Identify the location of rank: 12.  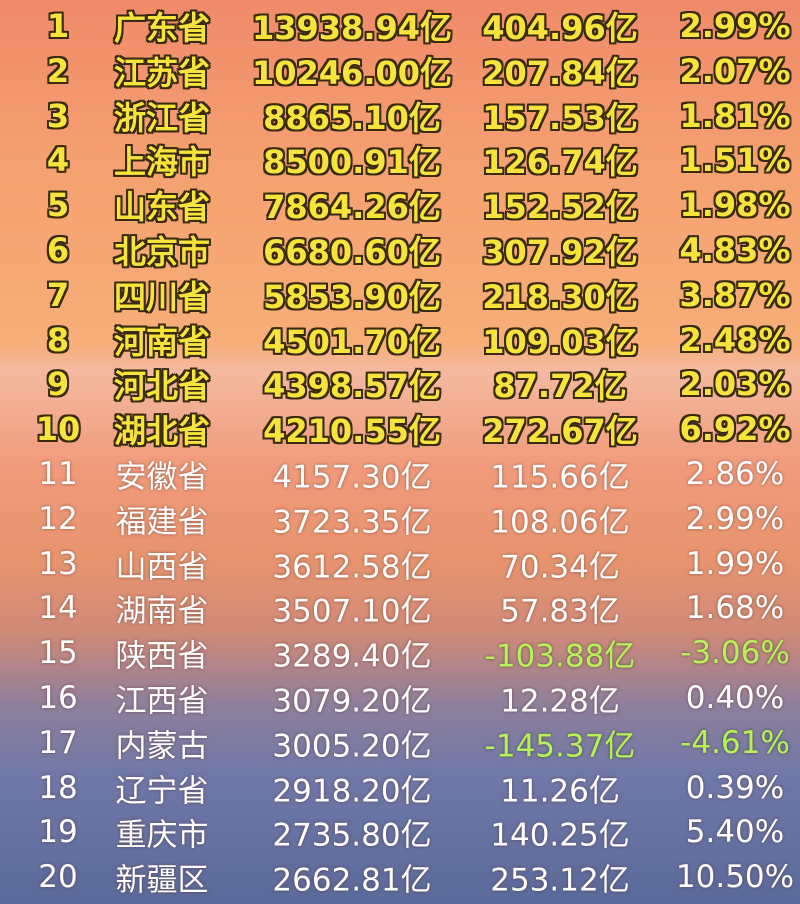
(58, 518).